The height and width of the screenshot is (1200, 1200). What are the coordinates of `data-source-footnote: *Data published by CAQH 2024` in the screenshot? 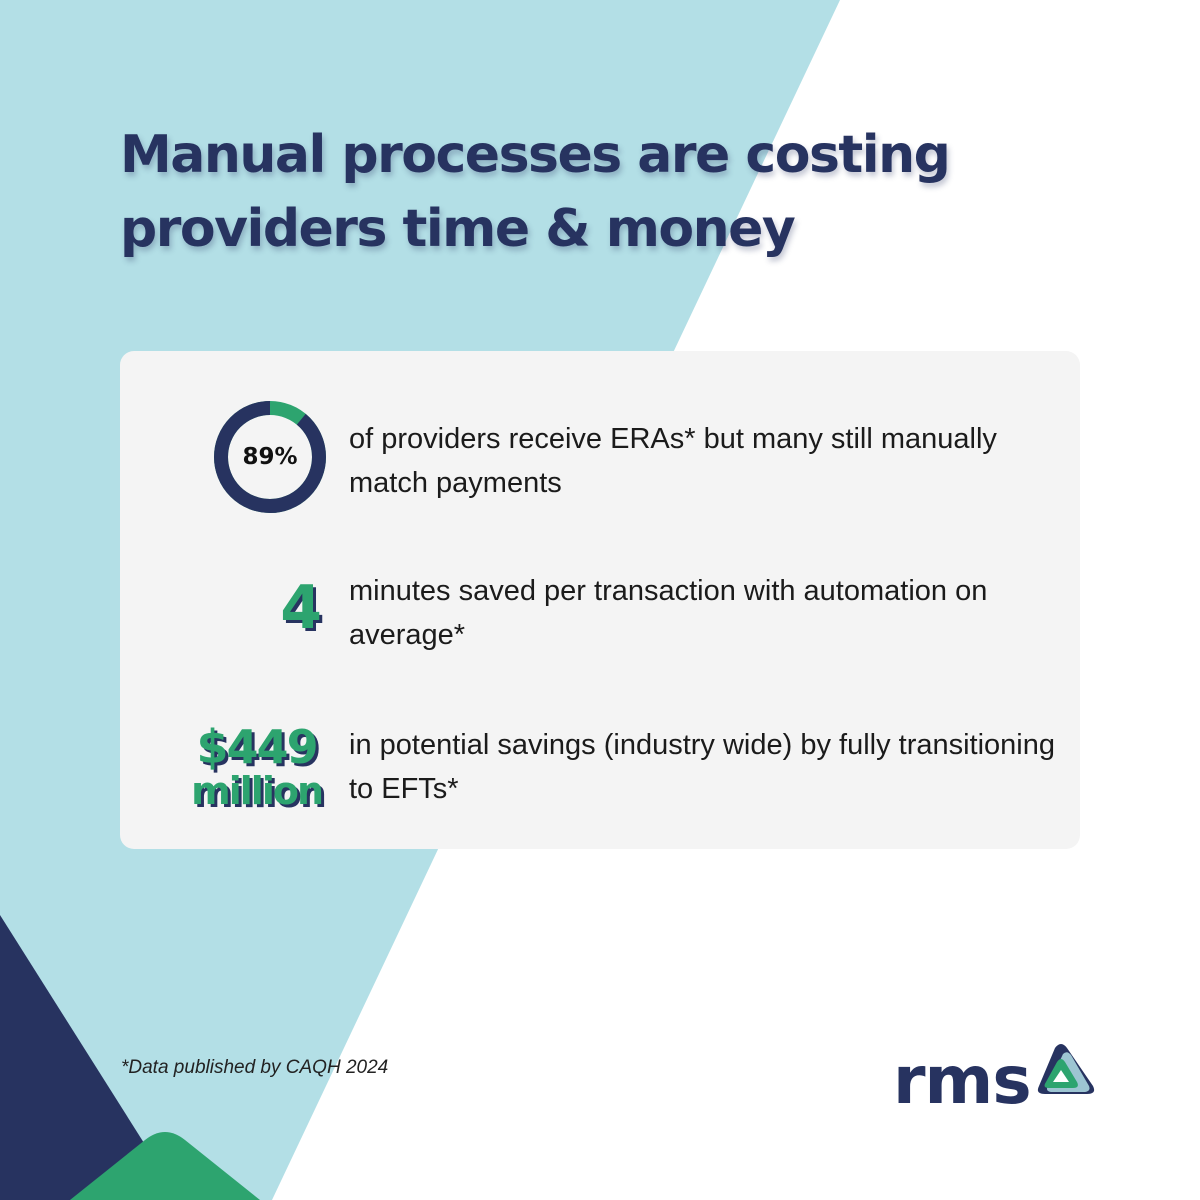 It's located at (255, 1067).